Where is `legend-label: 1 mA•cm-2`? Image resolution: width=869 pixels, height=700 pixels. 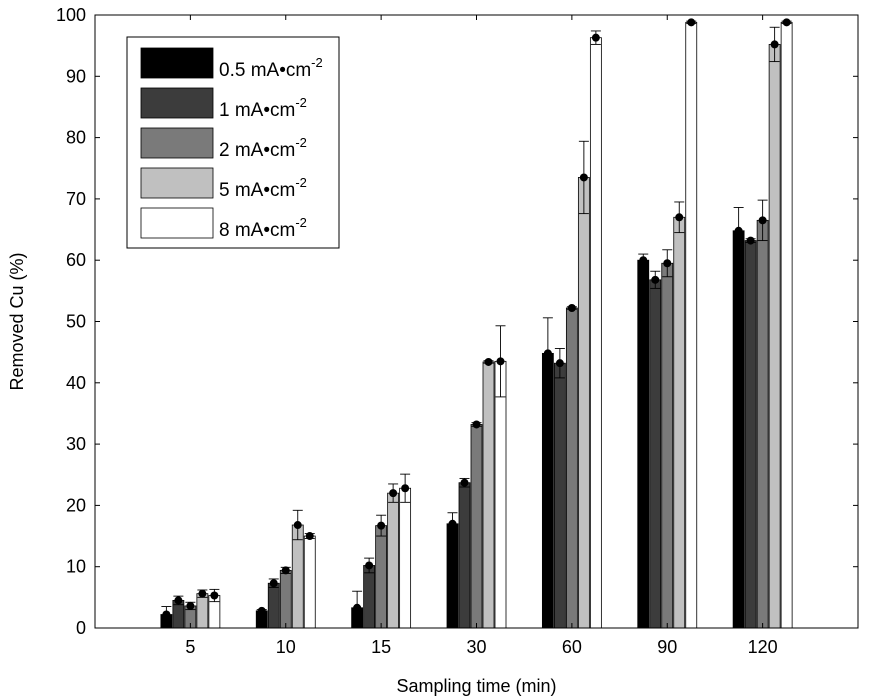 legend-label: 1 mA•cm-2 is located at coordinates (263, 108).